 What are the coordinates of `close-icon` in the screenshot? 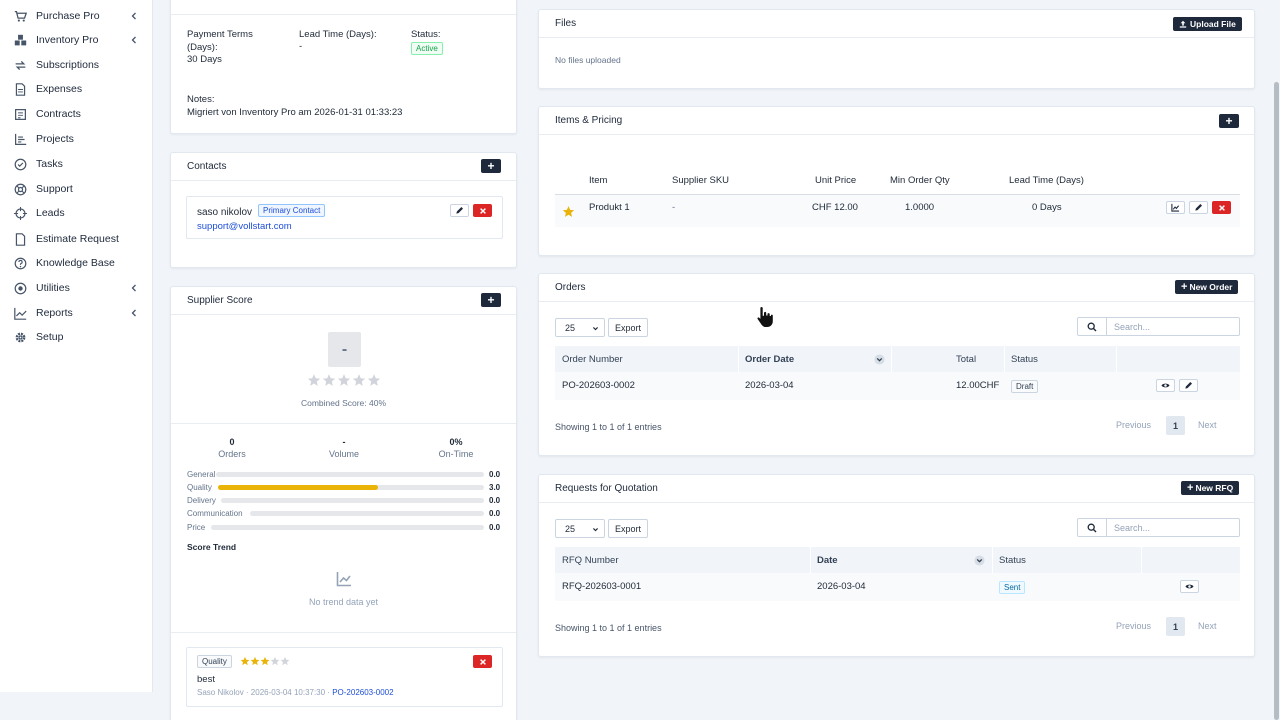 It's located at (482, 210).